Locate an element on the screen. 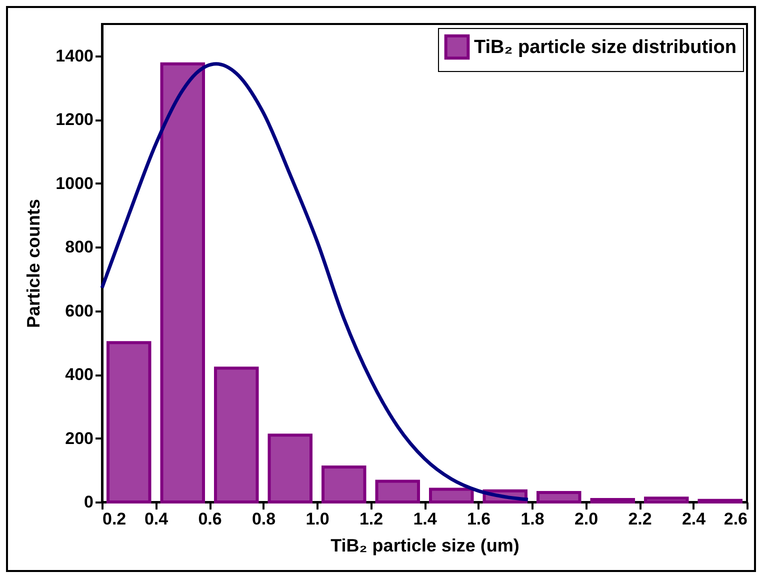 This screenshot has height=578, width=762. x-tick-label: 2.4 is located at coordinates (694, 519).